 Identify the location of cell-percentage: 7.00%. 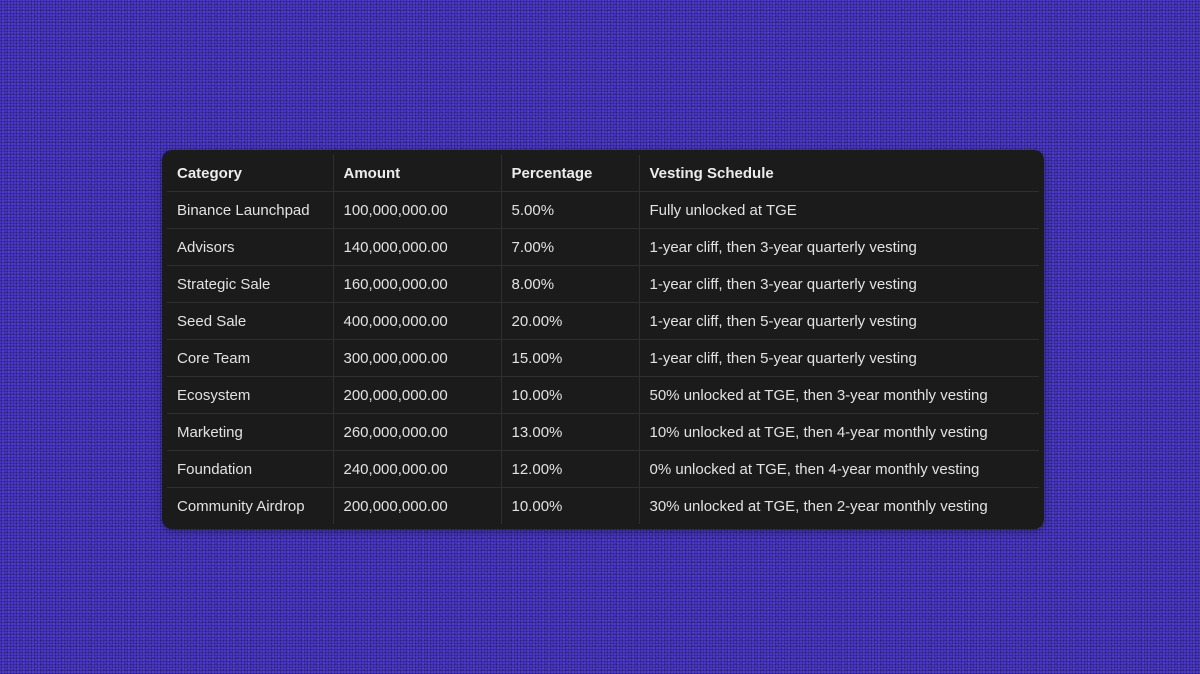
(570, 247).